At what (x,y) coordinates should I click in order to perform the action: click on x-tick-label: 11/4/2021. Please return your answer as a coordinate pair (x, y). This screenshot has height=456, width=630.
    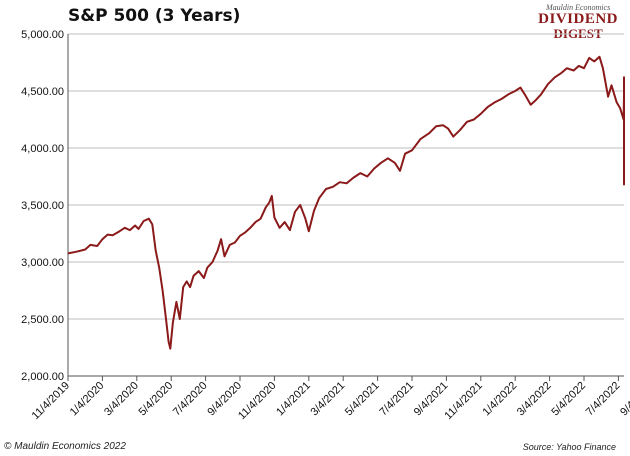
    Looking at the image, I should click on (463, 401).